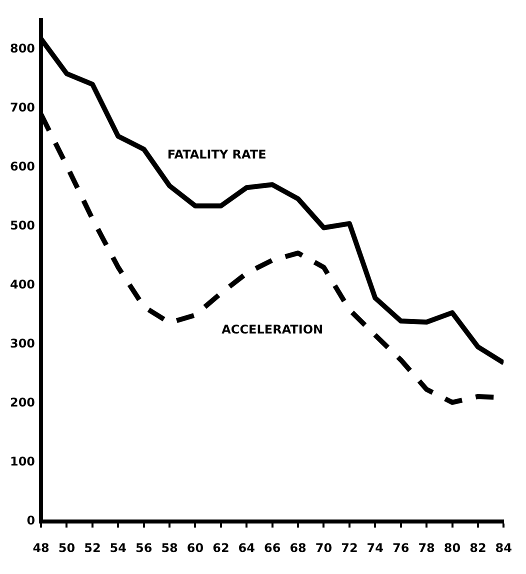 The image size is (526, 574). I want to click on y-tick-label: 0, so click(31, 521).